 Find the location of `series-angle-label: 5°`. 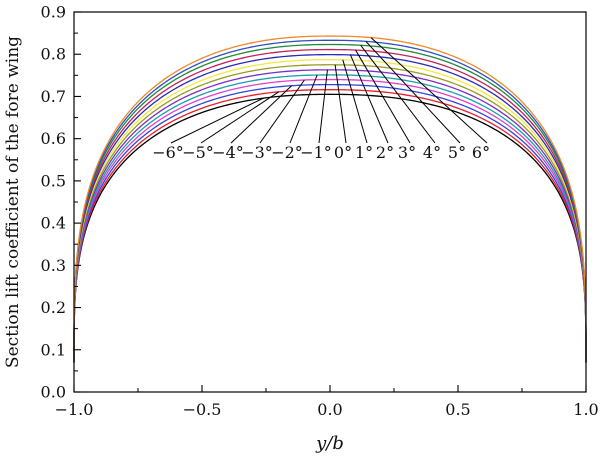

series-angle-label: 5° is located at coordinates (457, 152).